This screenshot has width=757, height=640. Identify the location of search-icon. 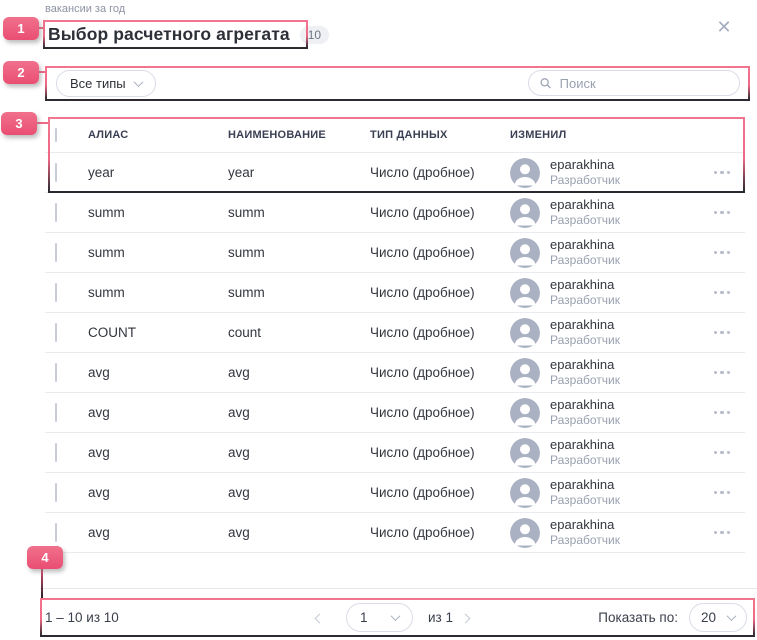
(545, 83).